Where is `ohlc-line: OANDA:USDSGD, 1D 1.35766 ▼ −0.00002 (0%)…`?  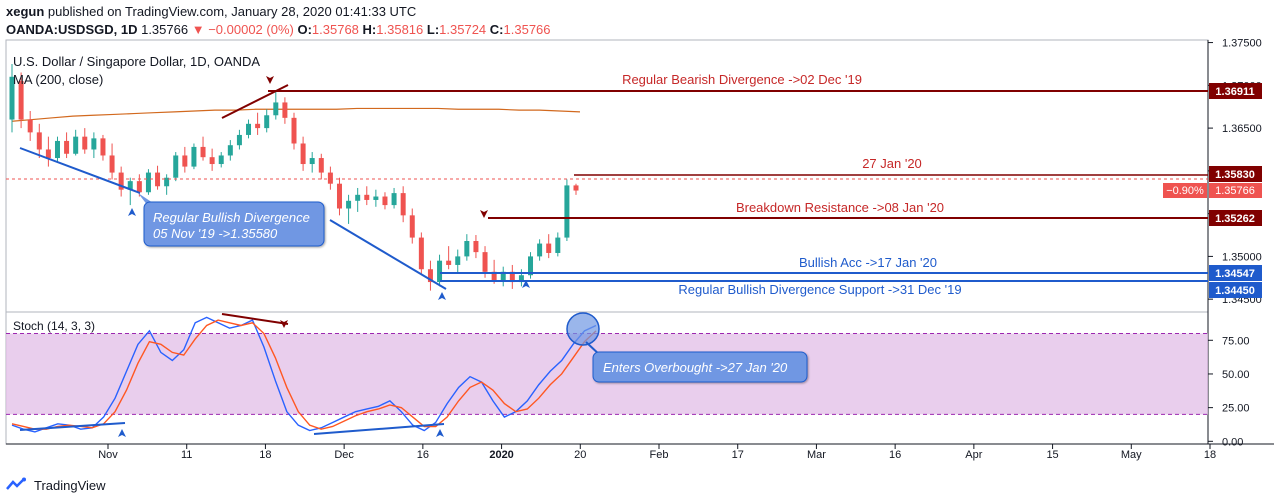
ohlc-line: OANDA:USDSGD, 1D 1.35766 ▼ −0.00002 (0%)… is located at coordinates (278, 29).